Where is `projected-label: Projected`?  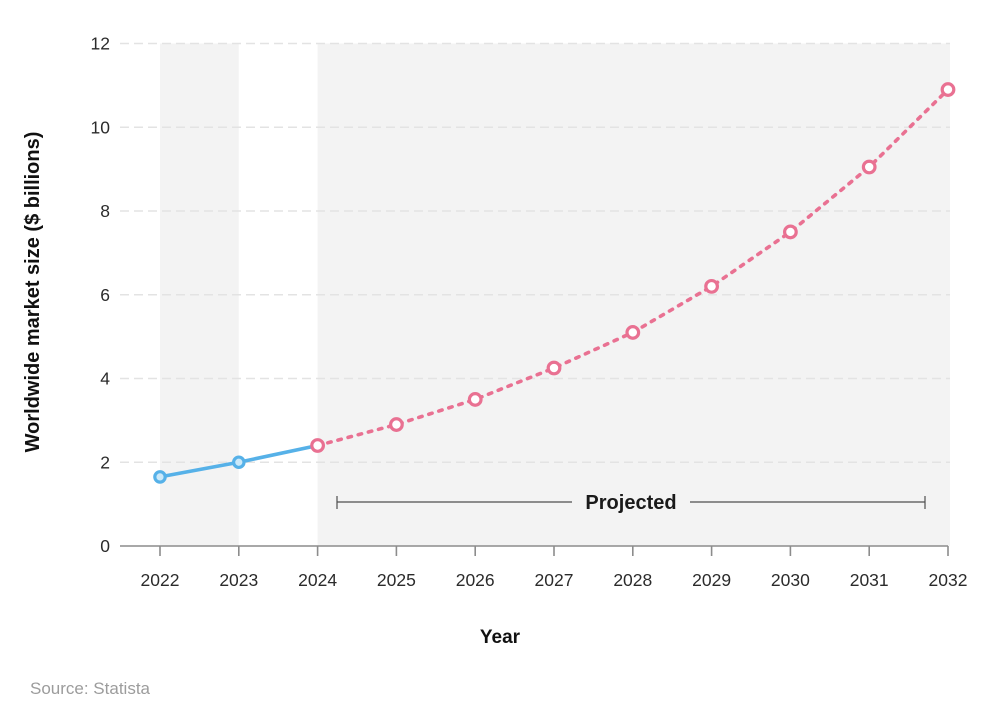 projected-label: Projected is located at coordinates (630, 503).